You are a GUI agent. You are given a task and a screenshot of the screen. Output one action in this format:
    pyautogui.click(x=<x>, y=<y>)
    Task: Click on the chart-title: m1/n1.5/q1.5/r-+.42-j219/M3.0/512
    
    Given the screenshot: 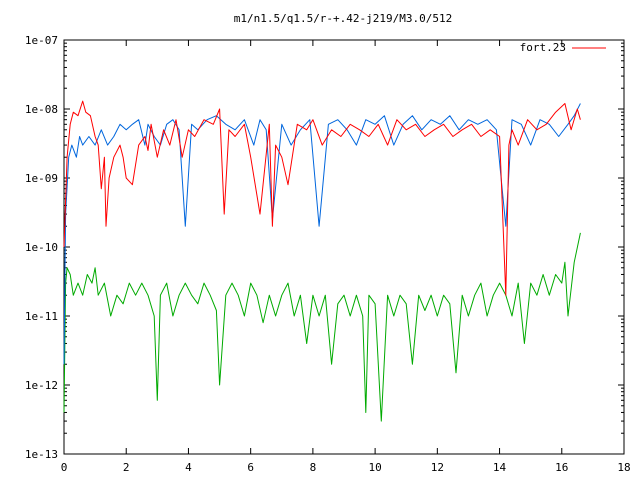 What is the action you would take?
    pyautogui.click(x=343, y=18)
    